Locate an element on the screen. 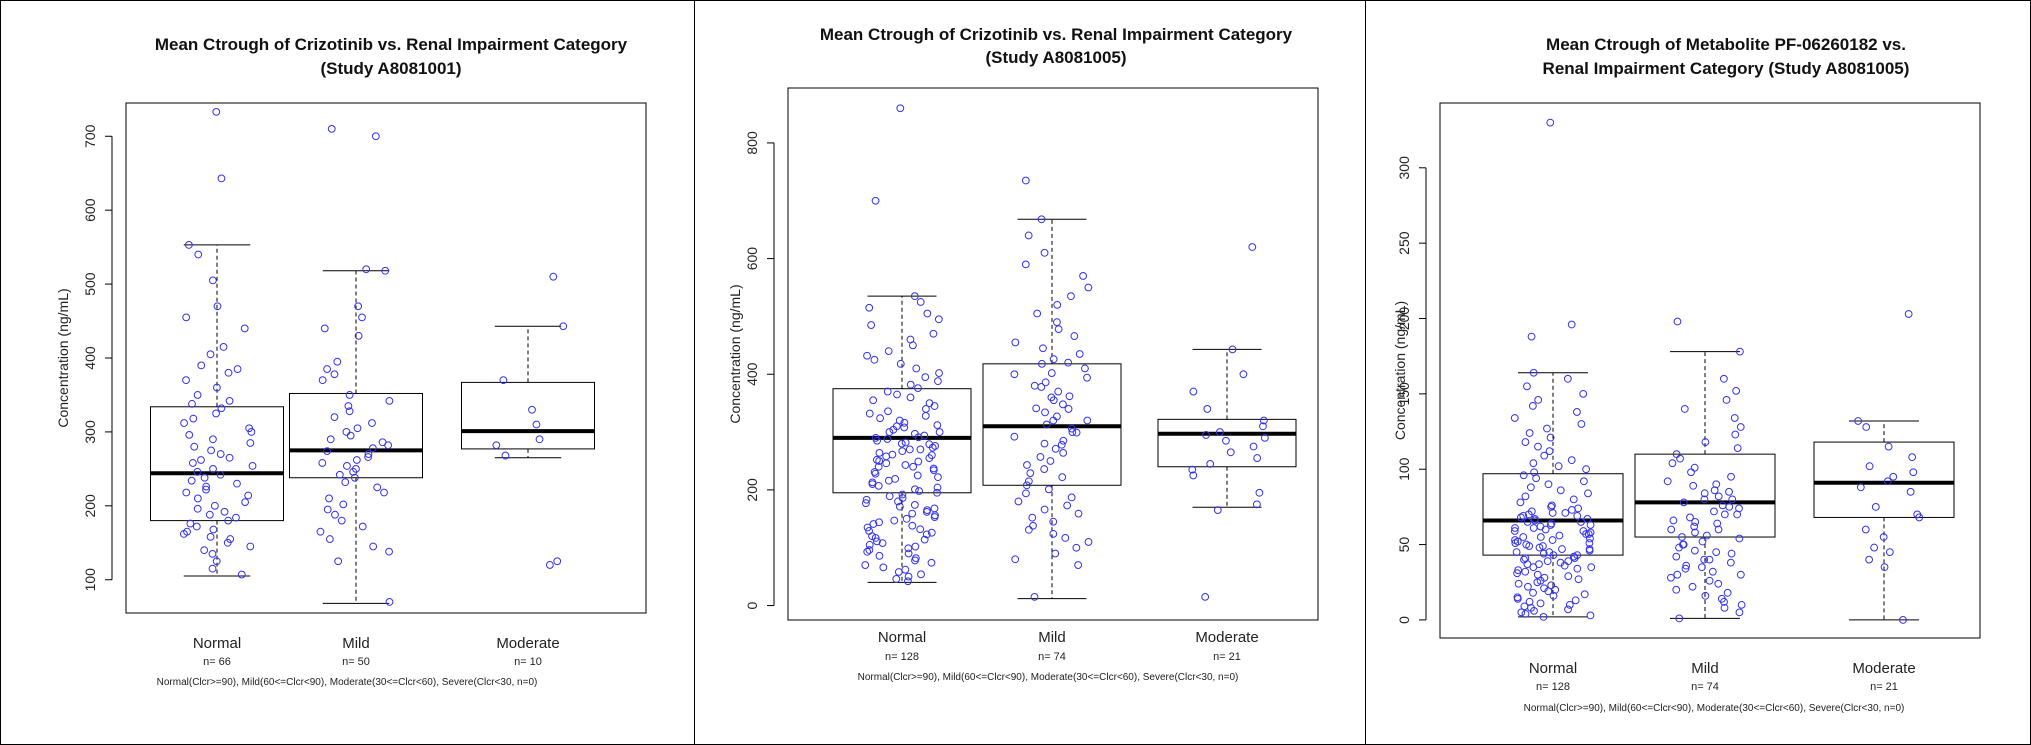 The height and width of the screenshot is (745, 2031). box-normal is located at coordinates (1553, 369).